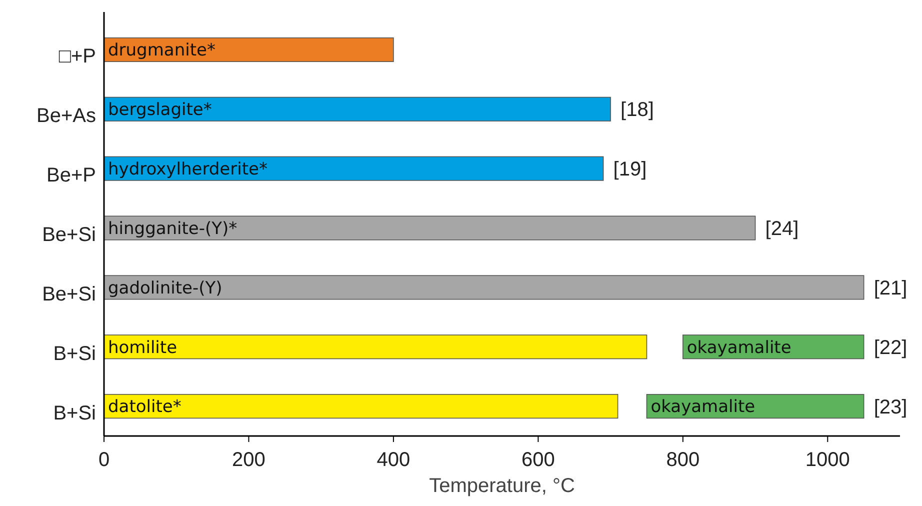 Image resolution: width=922 pixels, height=506 pixels. I want to click on x-tick-label: 200, so click(249, 460).